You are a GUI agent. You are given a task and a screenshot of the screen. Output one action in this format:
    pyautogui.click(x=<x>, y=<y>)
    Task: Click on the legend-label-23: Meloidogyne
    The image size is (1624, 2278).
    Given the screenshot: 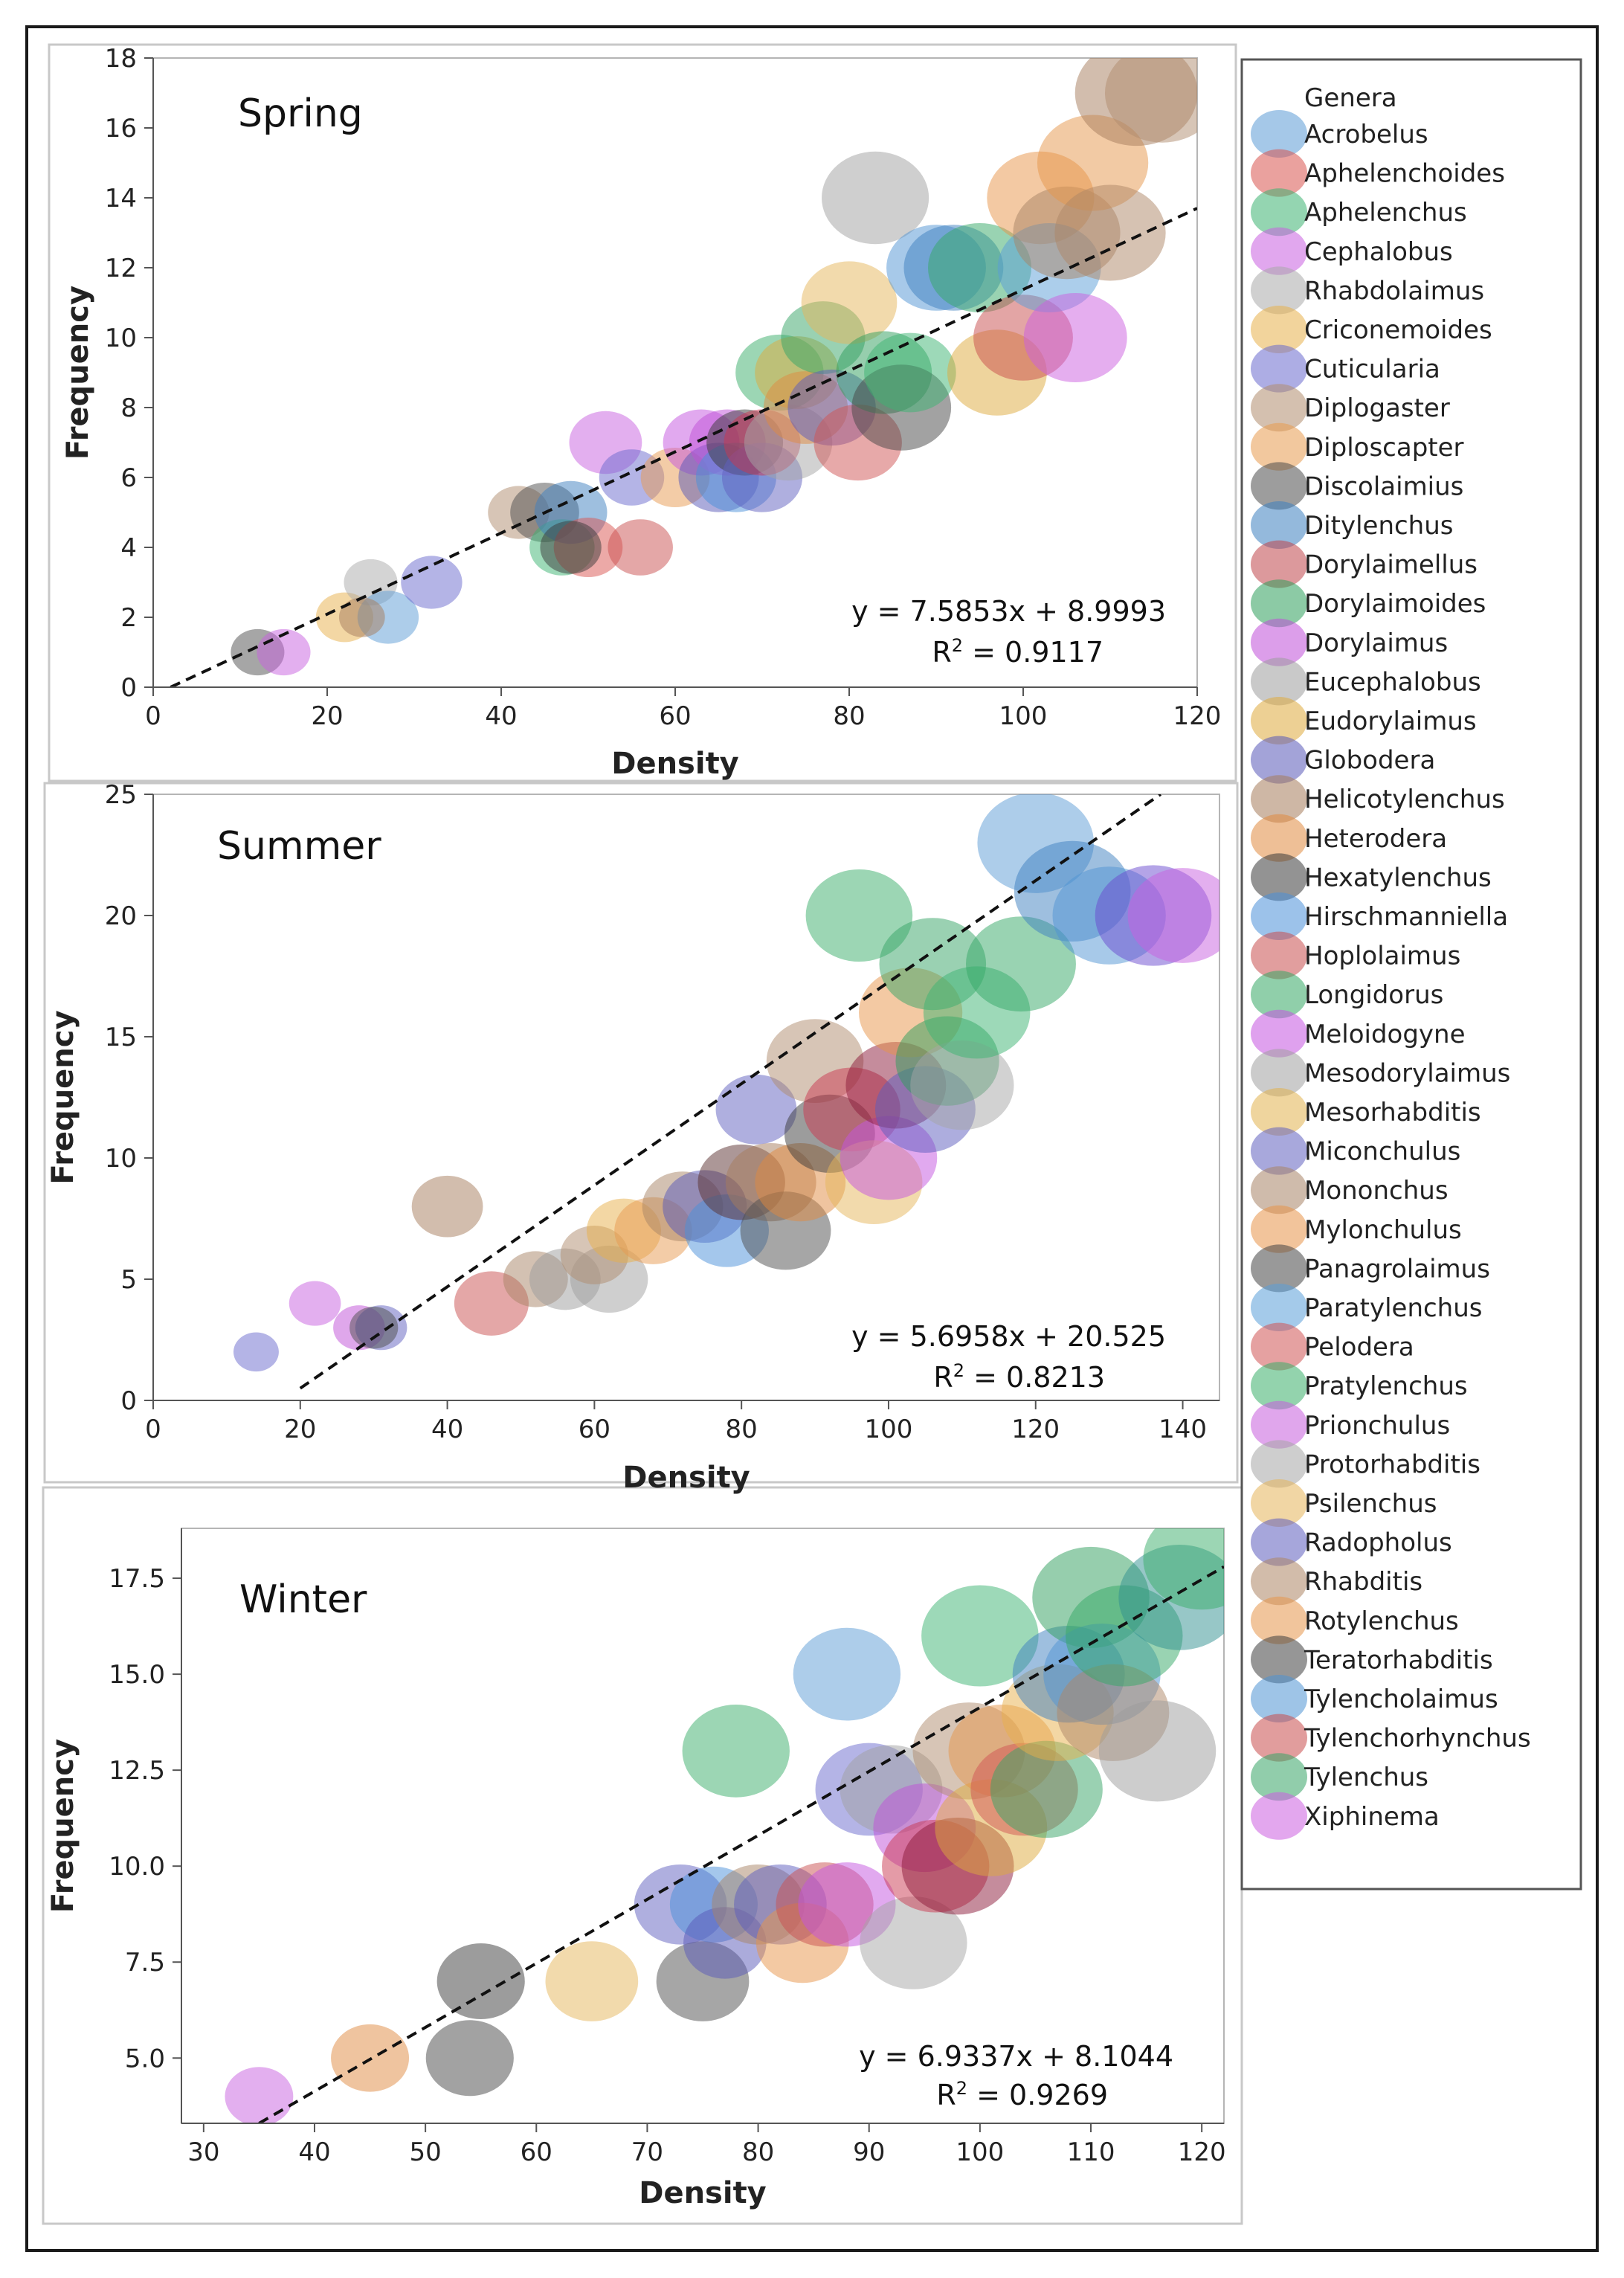 What is the action you would take?
    pyautogui.click(x=1385, y=1034)
    